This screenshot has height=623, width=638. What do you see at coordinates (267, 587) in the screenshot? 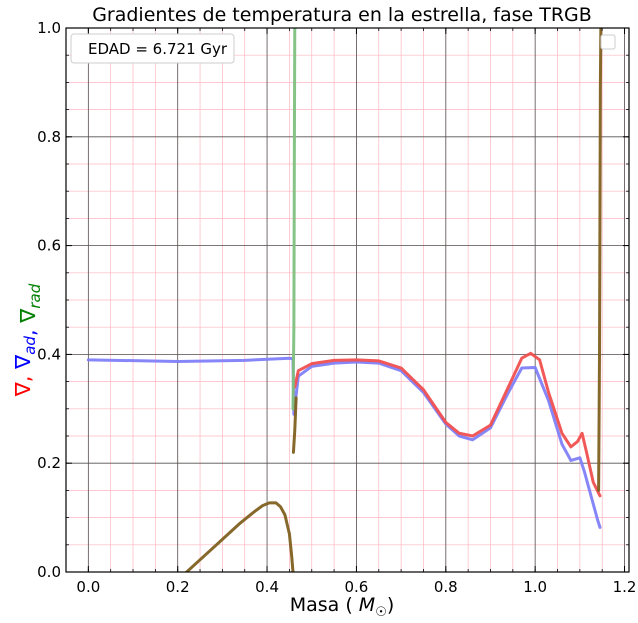
I see `x-tick-label: 0.4` at bounding box center [267, 587].